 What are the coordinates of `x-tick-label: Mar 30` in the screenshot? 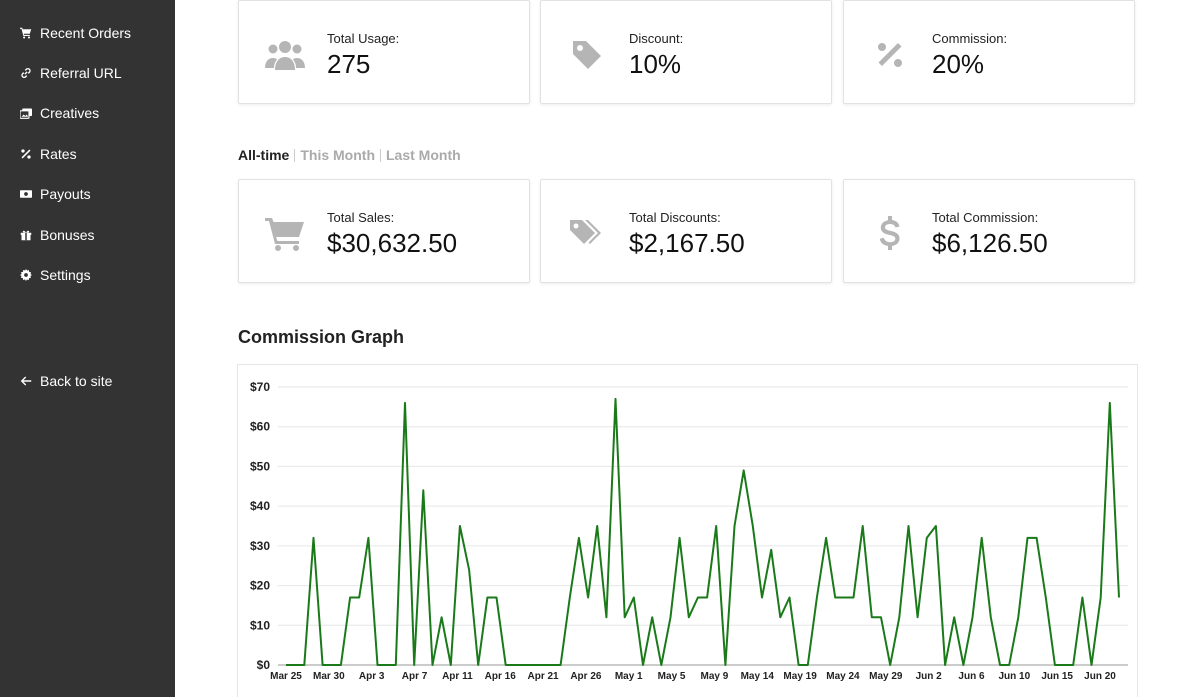 It's located at (329, 676).